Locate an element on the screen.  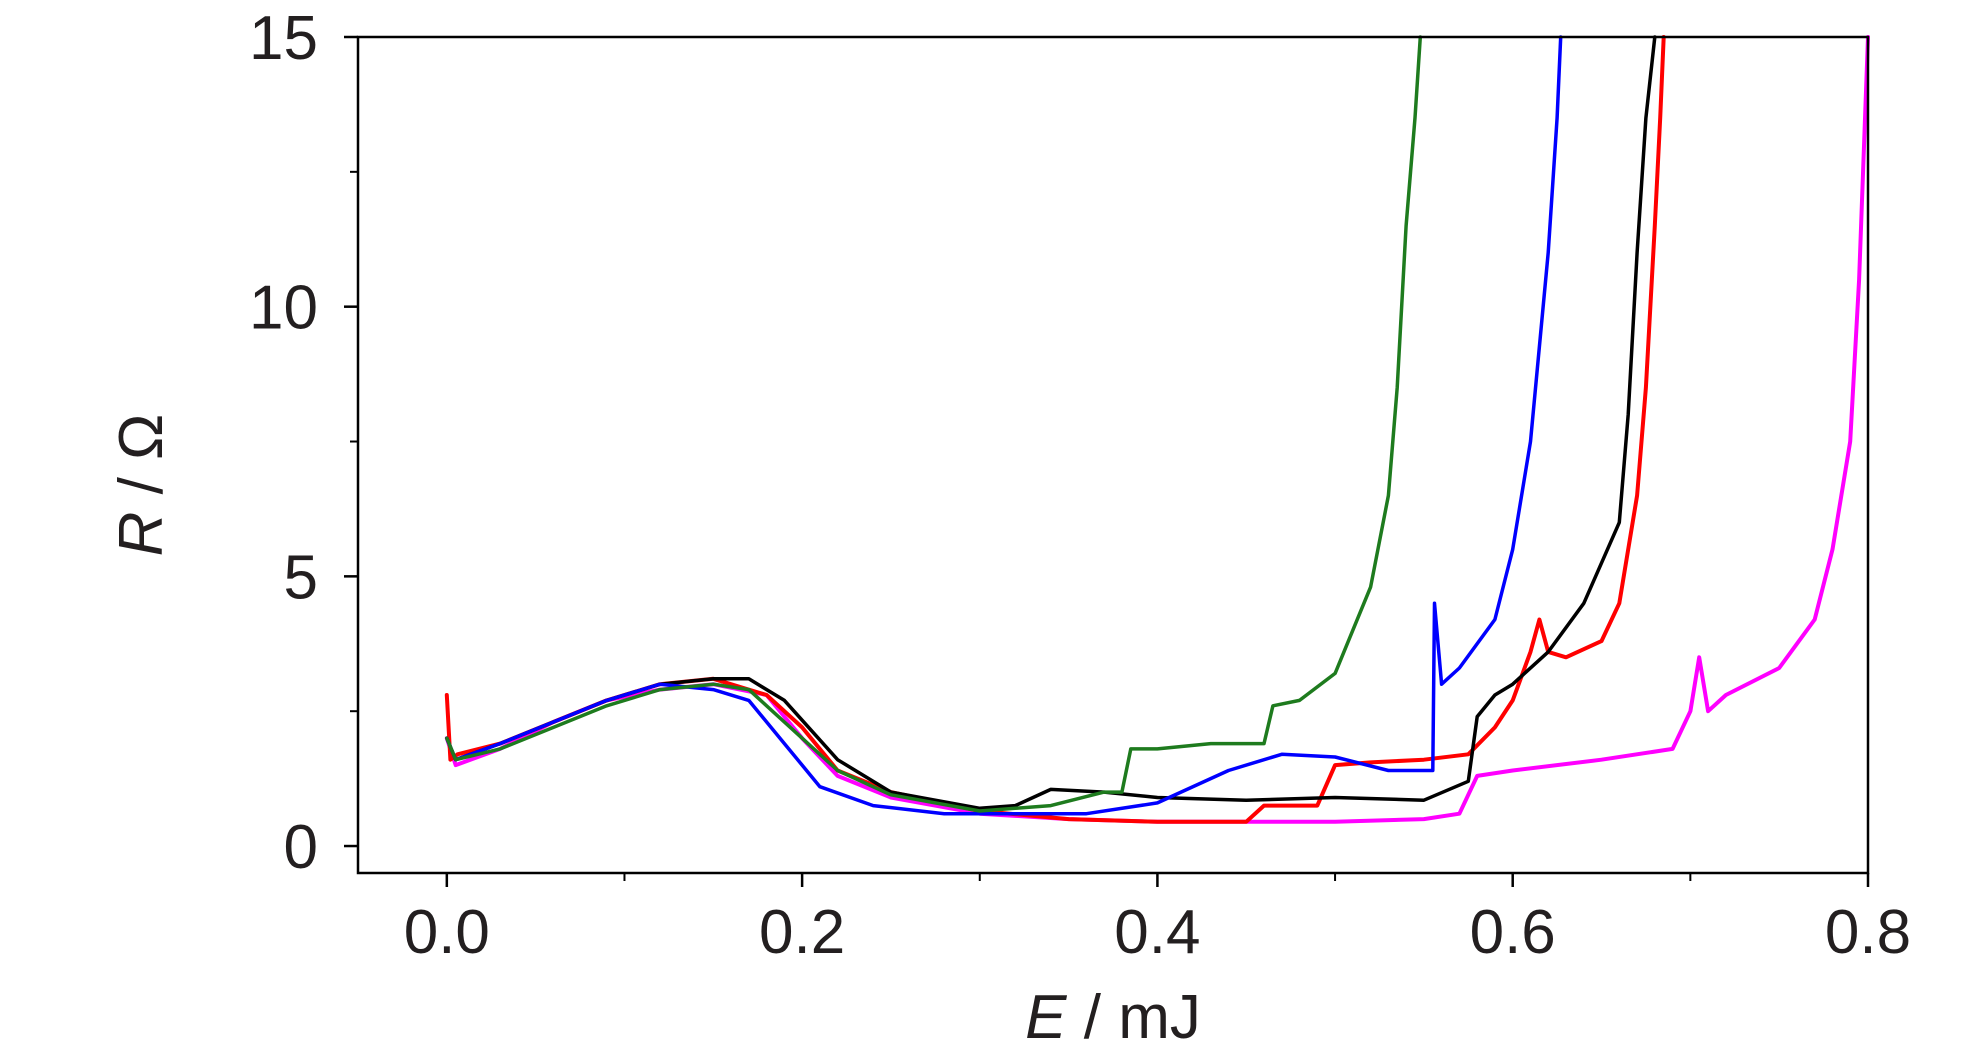
y-axis-title: R / Ω is located at coordinates (141, 485).